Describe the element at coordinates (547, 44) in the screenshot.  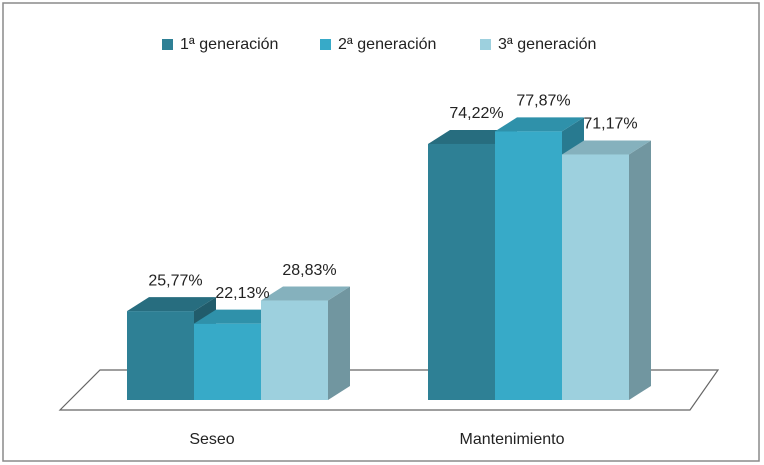
I see `legend-label: 3ª generación` at that location.